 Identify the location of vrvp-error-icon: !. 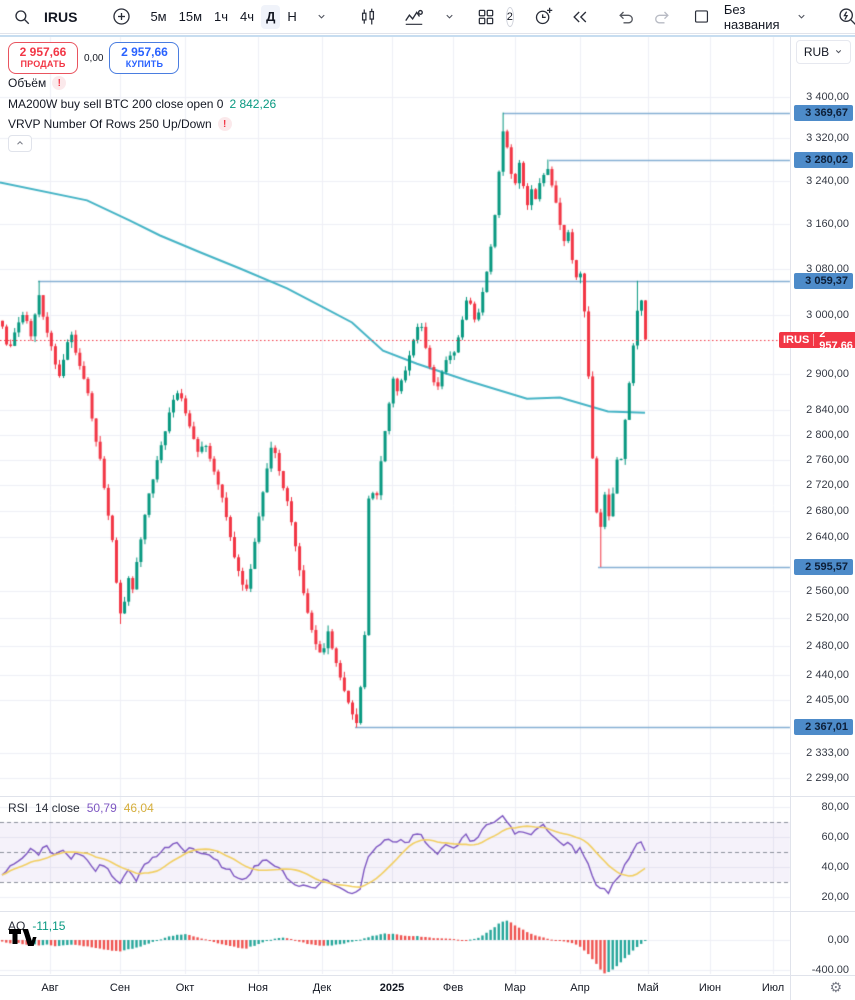
(224, 124).